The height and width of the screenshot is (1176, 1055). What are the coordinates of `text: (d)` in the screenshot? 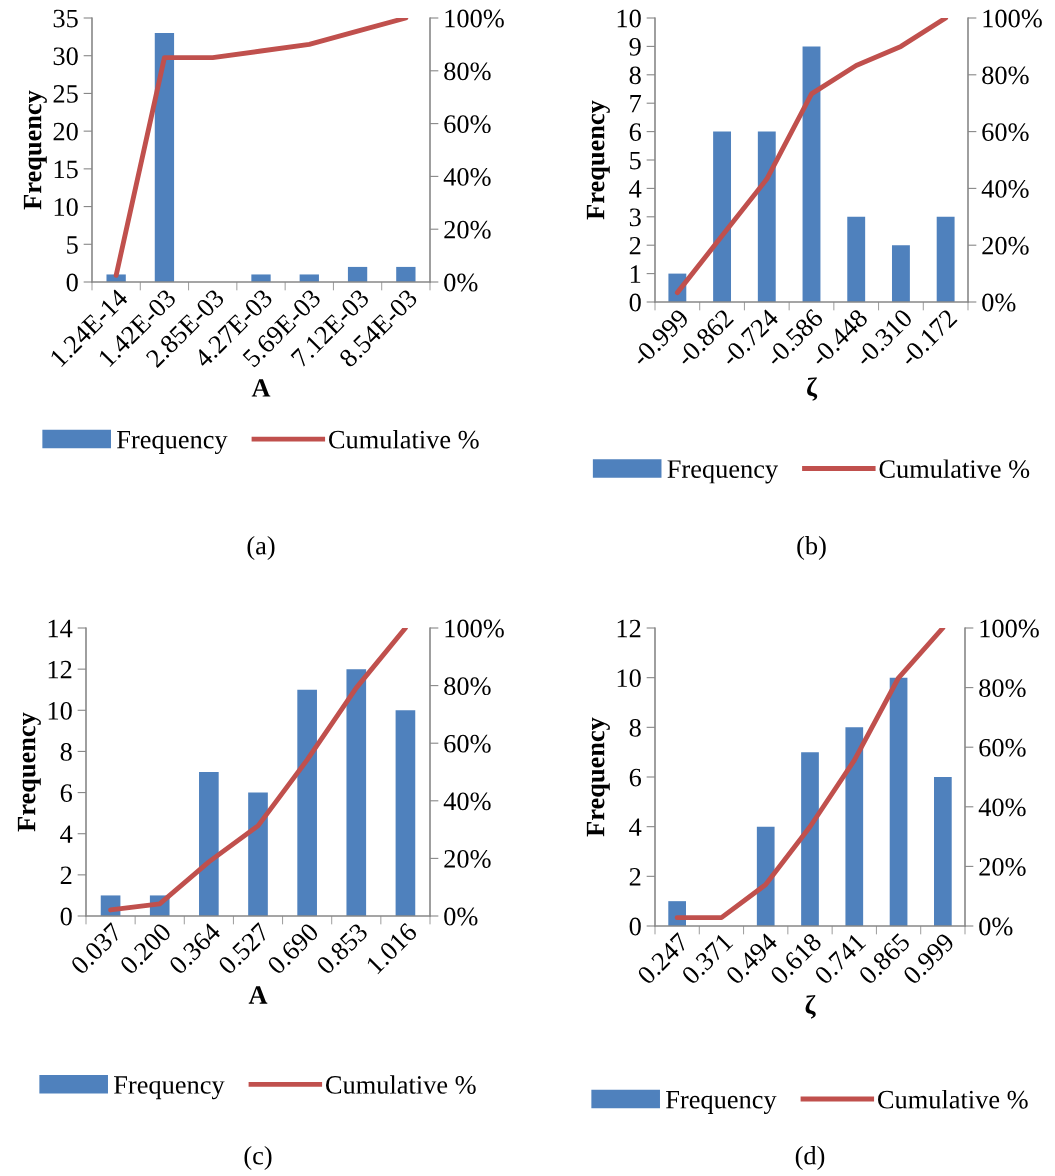 It's located at (810, 1158).